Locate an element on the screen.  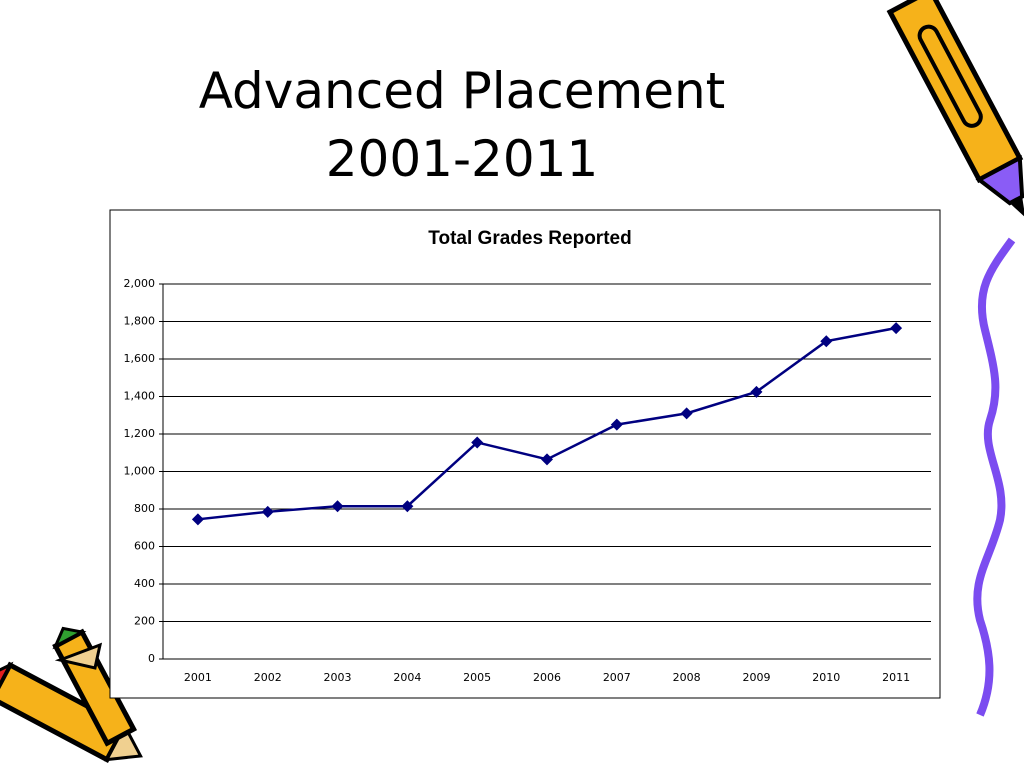
x-tick-label: 2009 is located at coordinates (756, 677).